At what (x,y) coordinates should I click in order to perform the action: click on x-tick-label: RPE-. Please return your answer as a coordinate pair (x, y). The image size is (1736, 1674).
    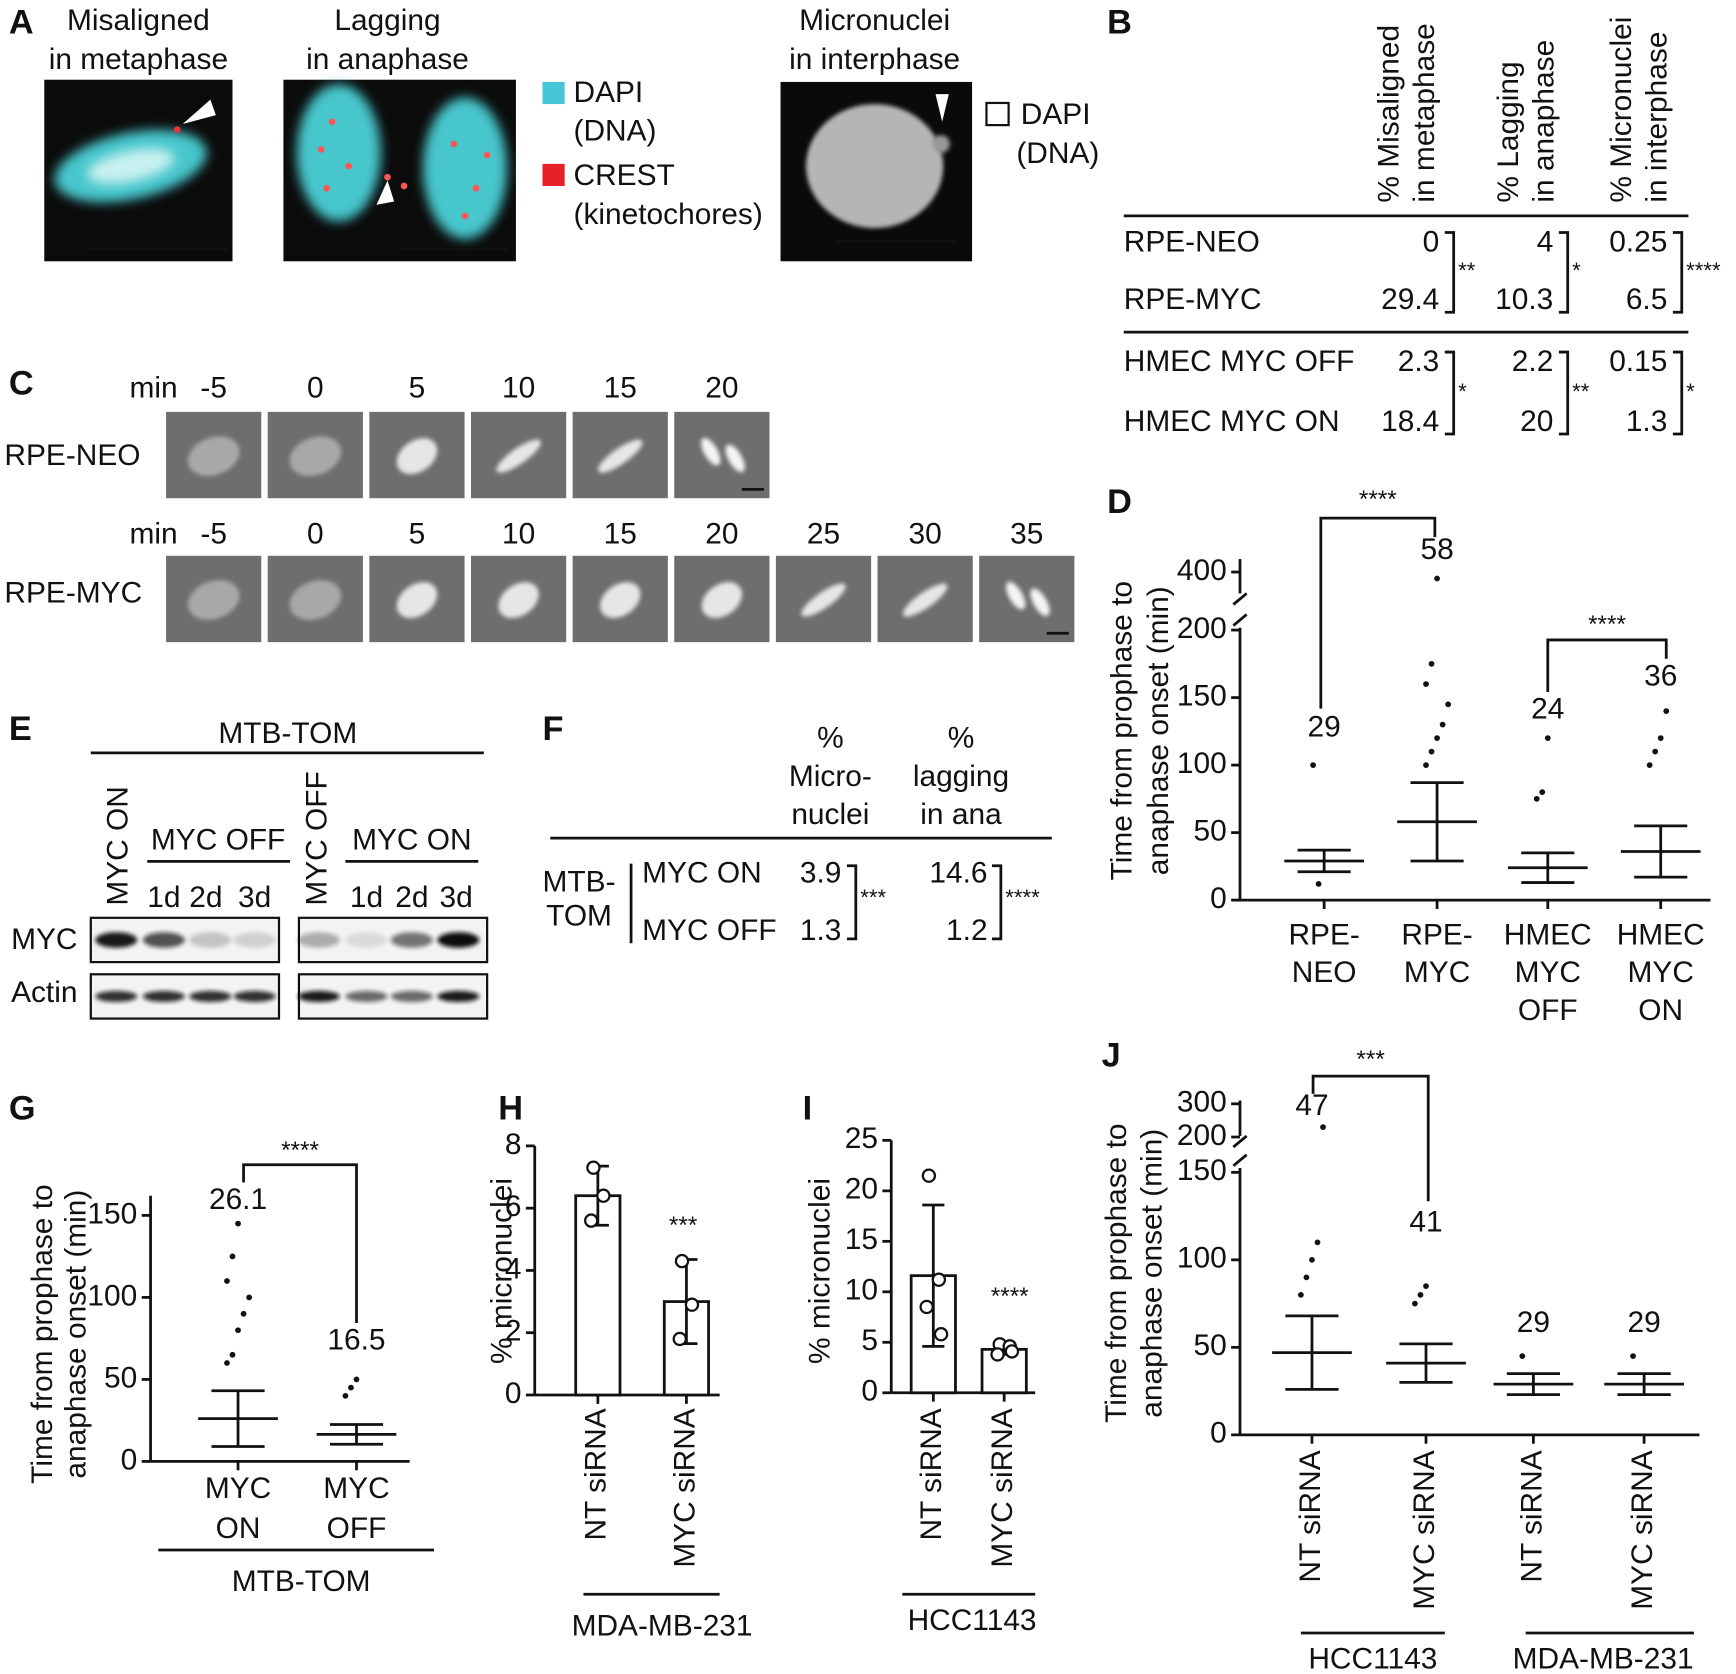
    Looking at the image, I should click on (1323, 935).